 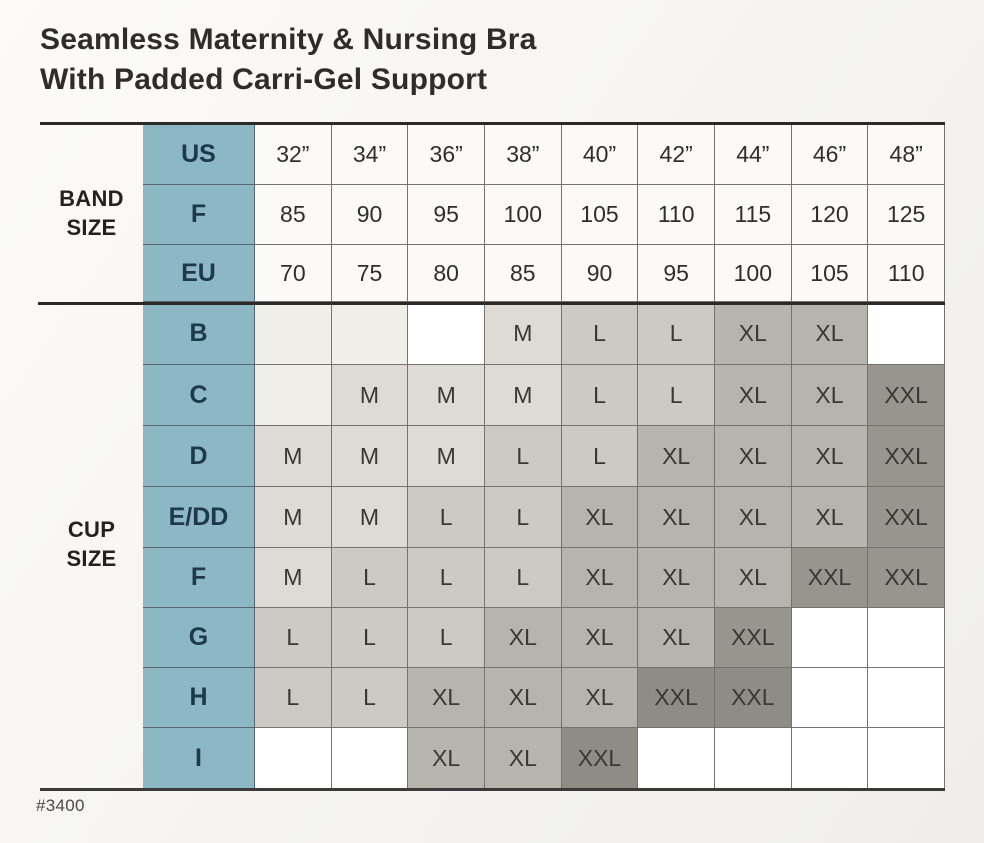 What do you see at coordinates (370, 155) in the screenshot?
I see `band-size-cell: 34”` at bounding box center [370, 155].